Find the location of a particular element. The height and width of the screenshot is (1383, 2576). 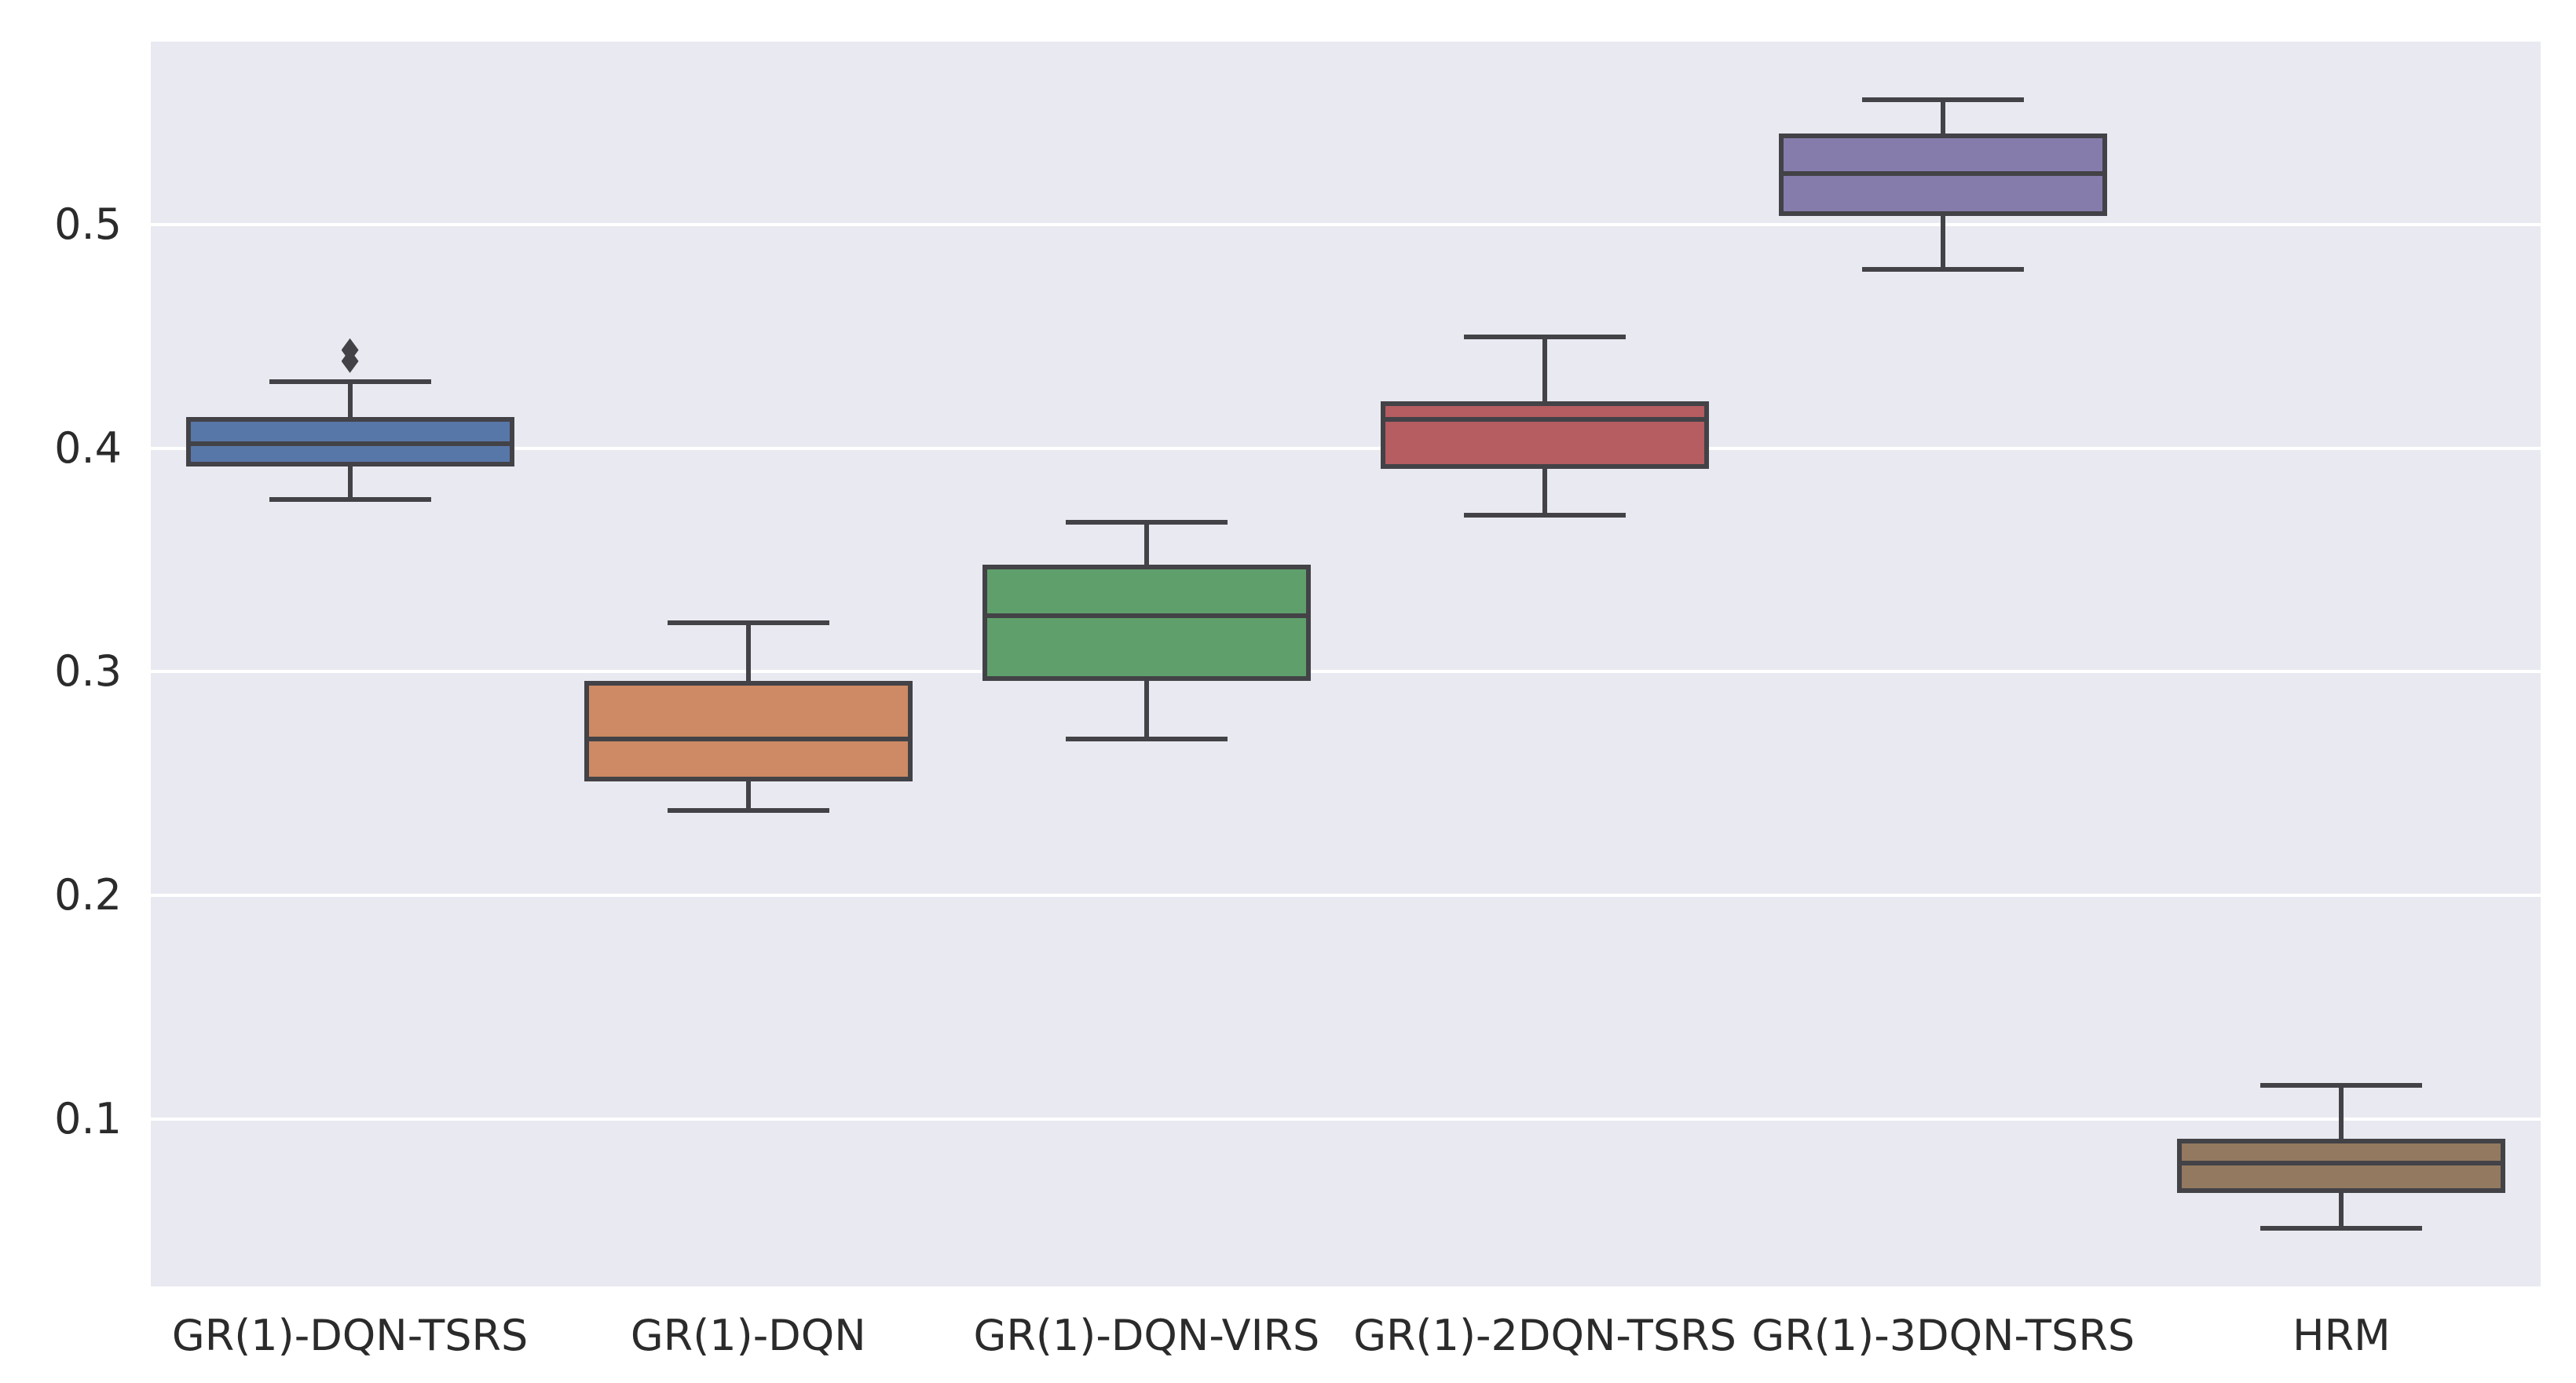

gridline-y-0.2 is located at coordinates (1346, 896).